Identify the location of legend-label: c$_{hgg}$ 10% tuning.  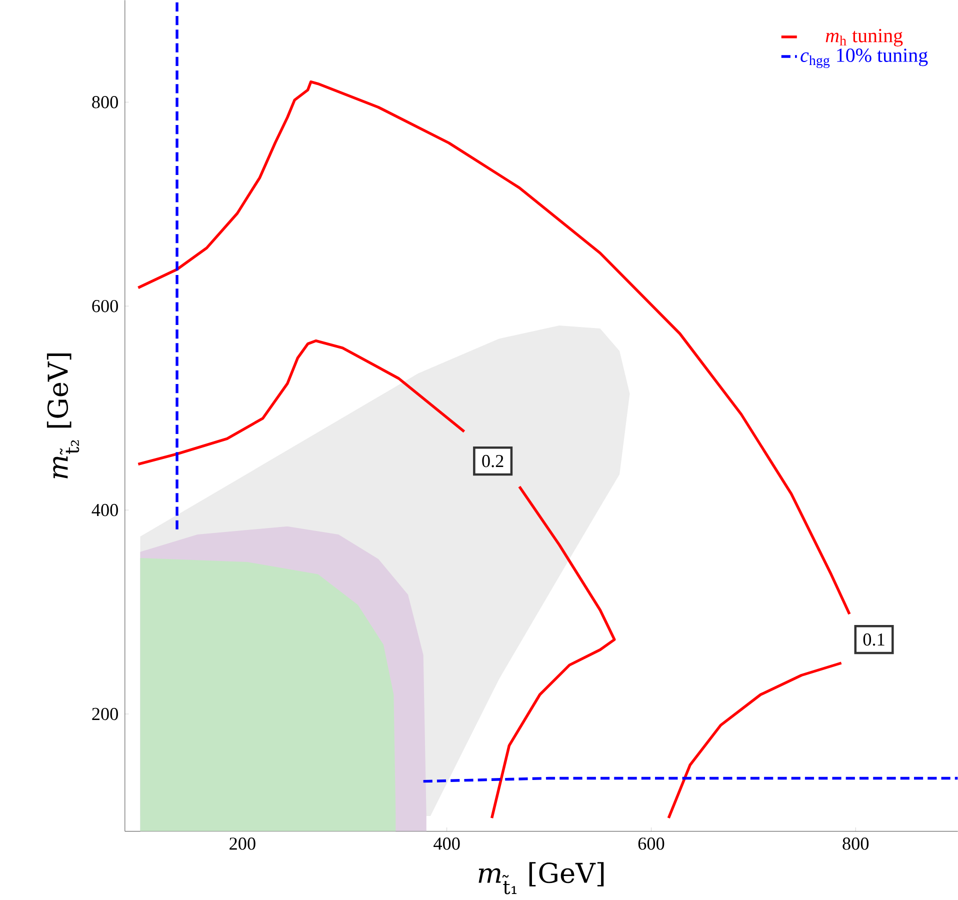
(864, 58).